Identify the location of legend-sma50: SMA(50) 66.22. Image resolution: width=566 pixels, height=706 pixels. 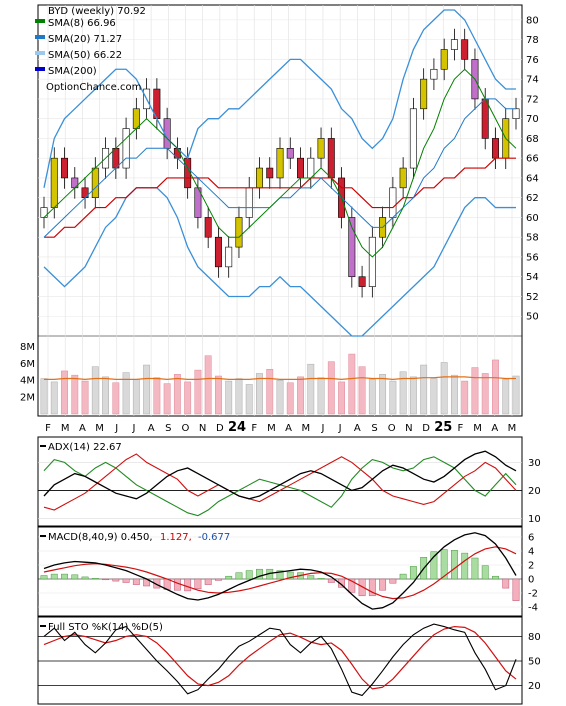
(85, 55).